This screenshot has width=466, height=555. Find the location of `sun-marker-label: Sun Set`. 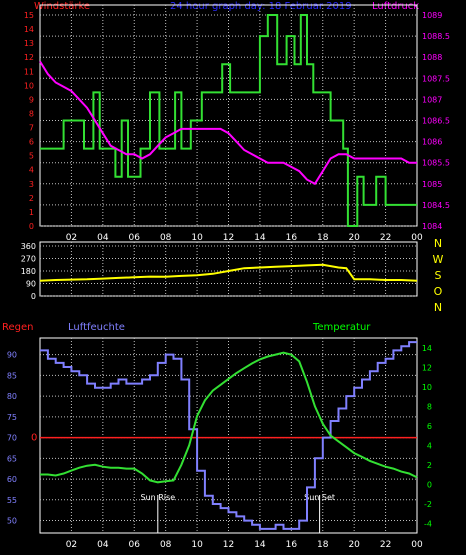

sun-marker-label: Sun Set is located at coordinates (319, 497).